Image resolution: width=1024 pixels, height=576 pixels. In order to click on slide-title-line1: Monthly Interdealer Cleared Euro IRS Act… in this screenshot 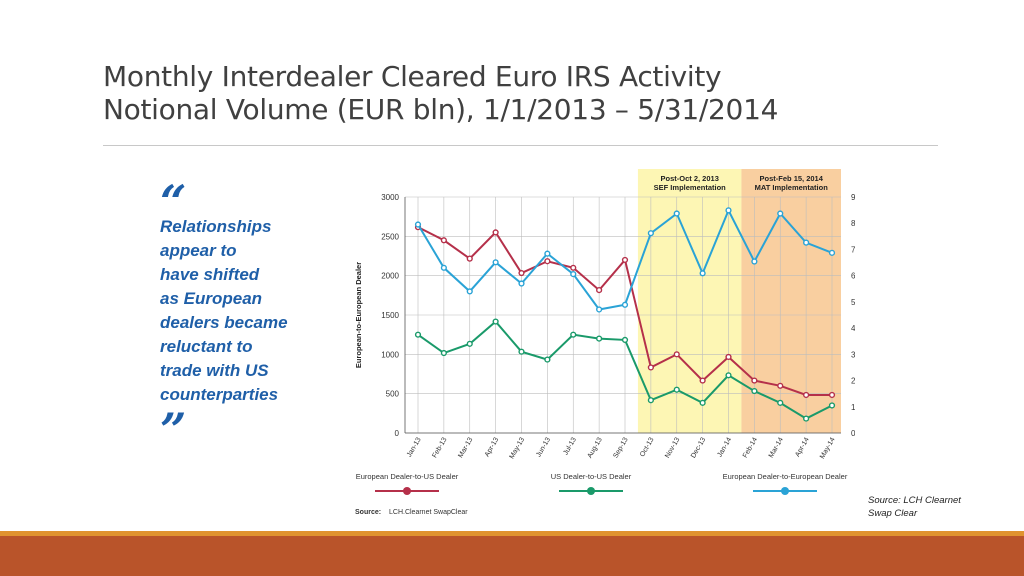, I will do `click(412, 76)`.